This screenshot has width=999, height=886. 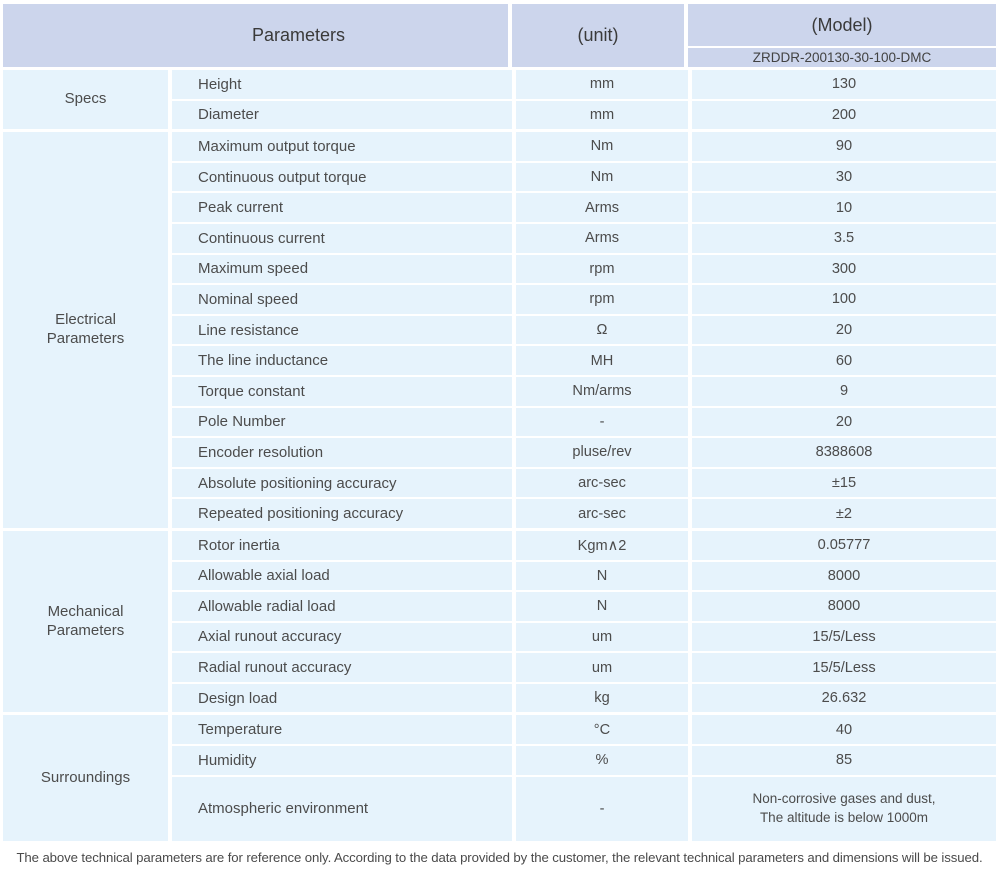 I want to click on section-label-specs: Specs, so click(x=85, y=100).